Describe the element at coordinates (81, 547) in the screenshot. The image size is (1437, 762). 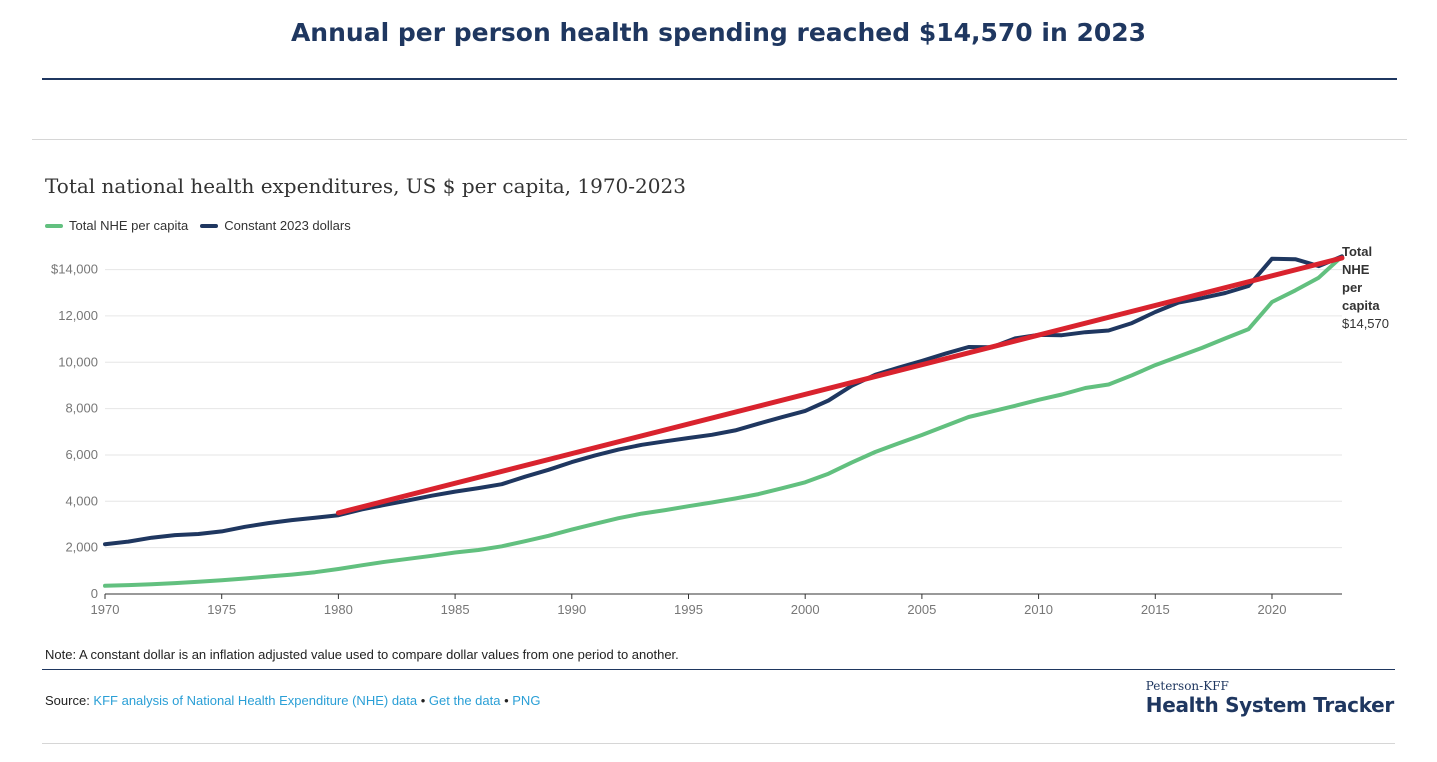
I see `y-tick-label-2000: 2,000` at that location.